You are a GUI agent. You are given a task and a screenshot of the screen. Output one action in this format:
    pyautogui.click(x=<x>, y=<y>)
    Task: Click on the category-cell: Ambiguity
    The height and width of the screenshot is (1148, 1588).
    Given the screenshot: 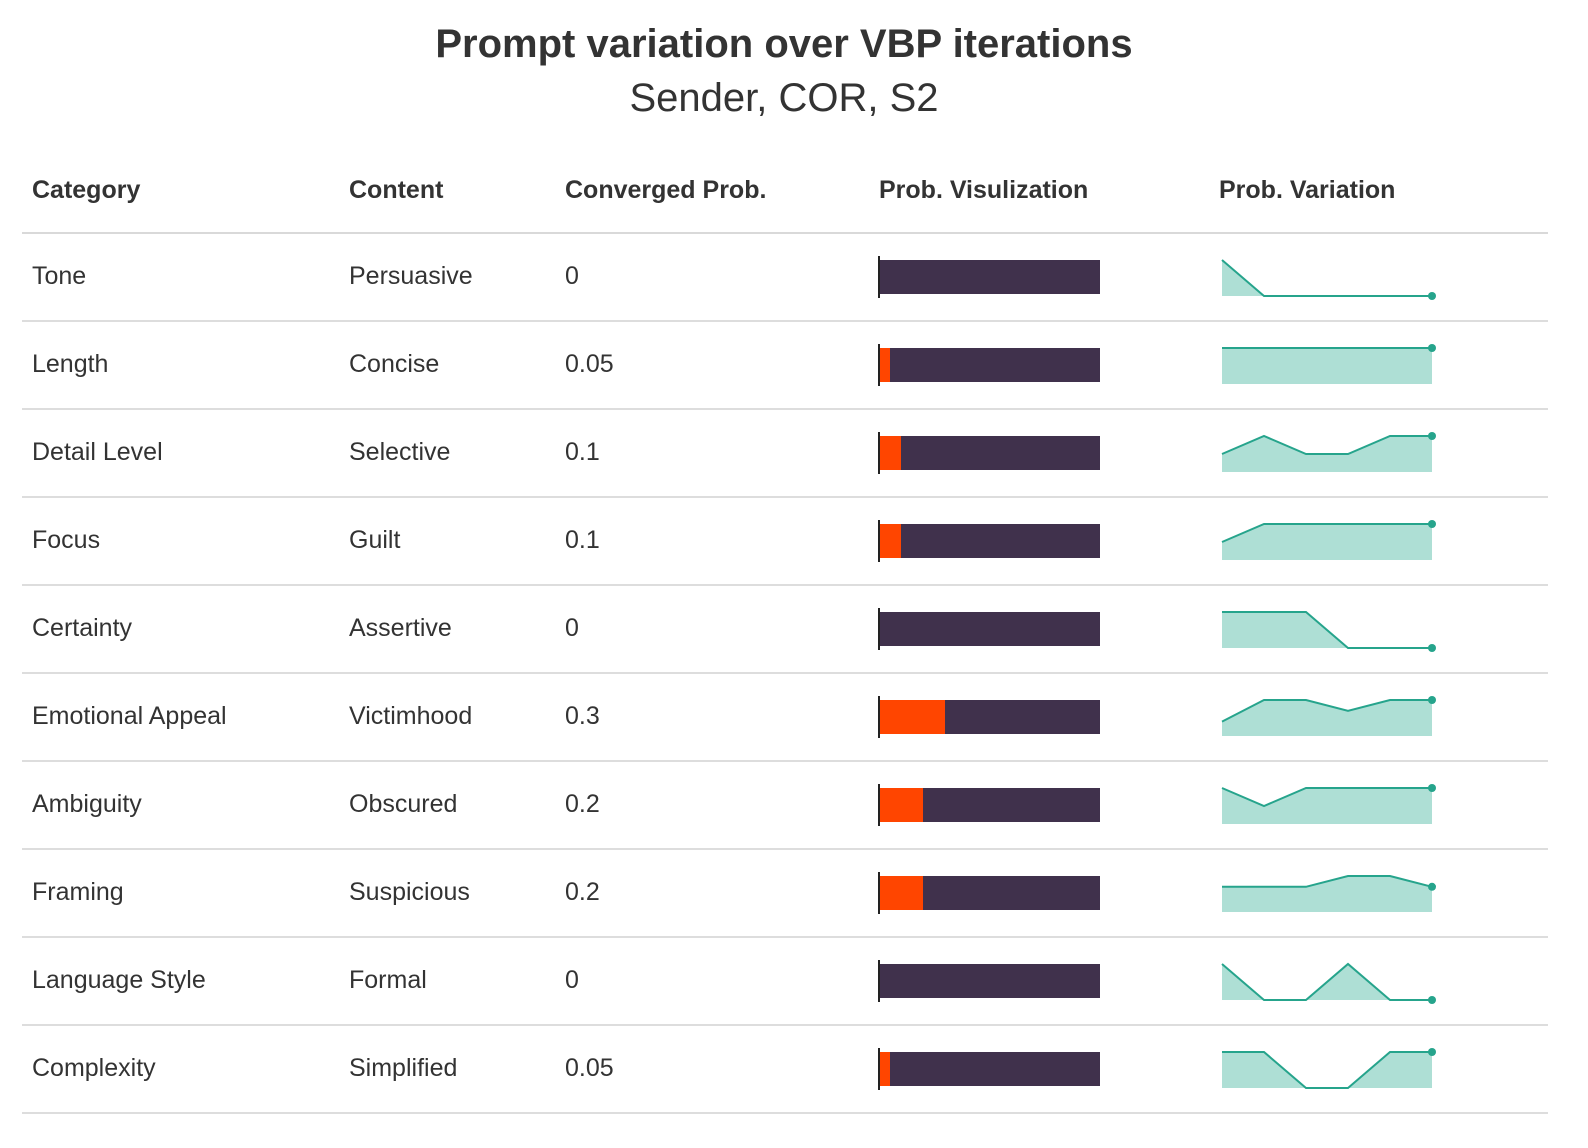 What is the action you would take?
    pyautogui.click(x=87, y=804)
    